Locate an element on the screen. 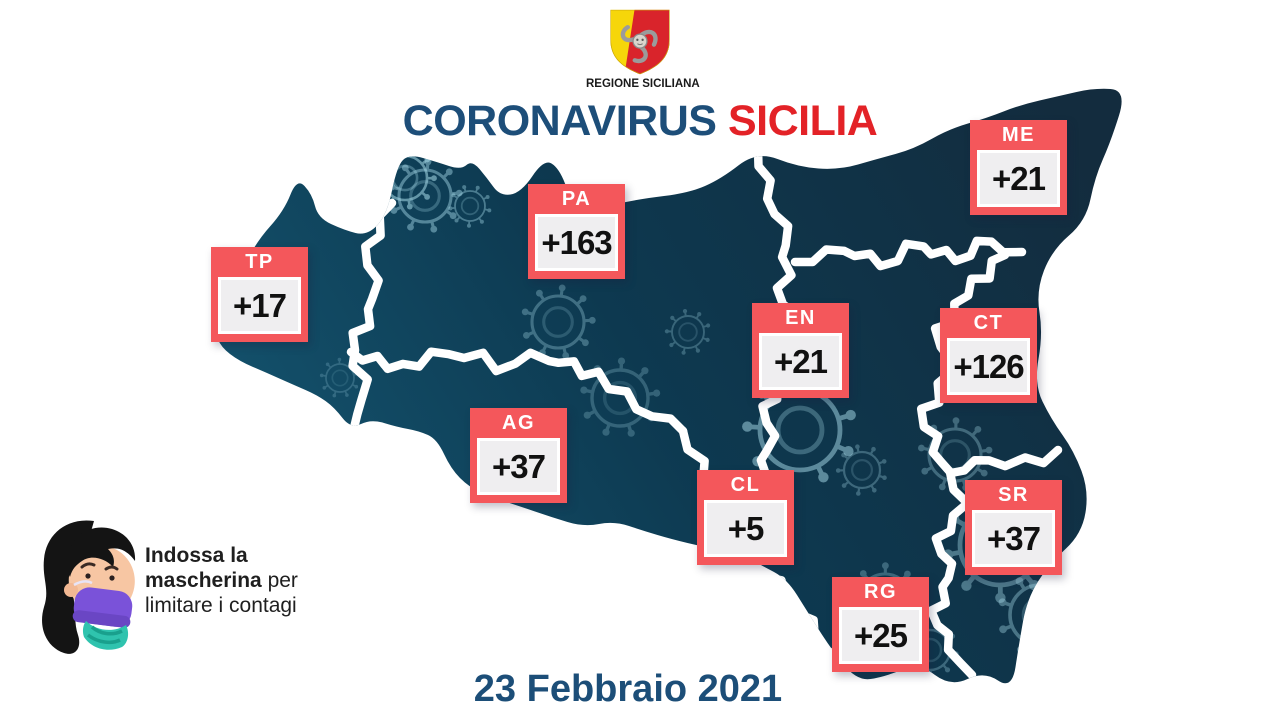 The width and height of the screenshot is (1280, 720). province-box-me: ME +21 is located at coordinates (1018, 167).